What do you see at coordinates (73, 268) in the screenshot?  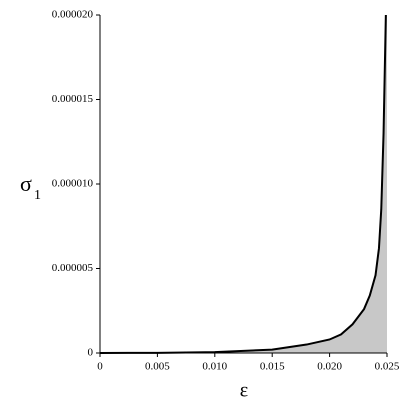 I see `y-tick-label: 0.000005` at bounding box center [73, 268].